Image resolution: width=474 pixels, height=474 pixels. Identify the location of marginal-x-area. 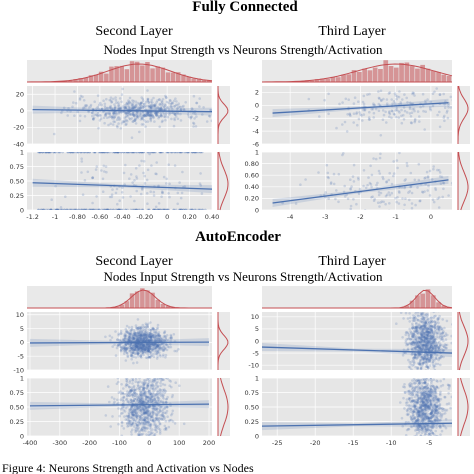
(357, 297).